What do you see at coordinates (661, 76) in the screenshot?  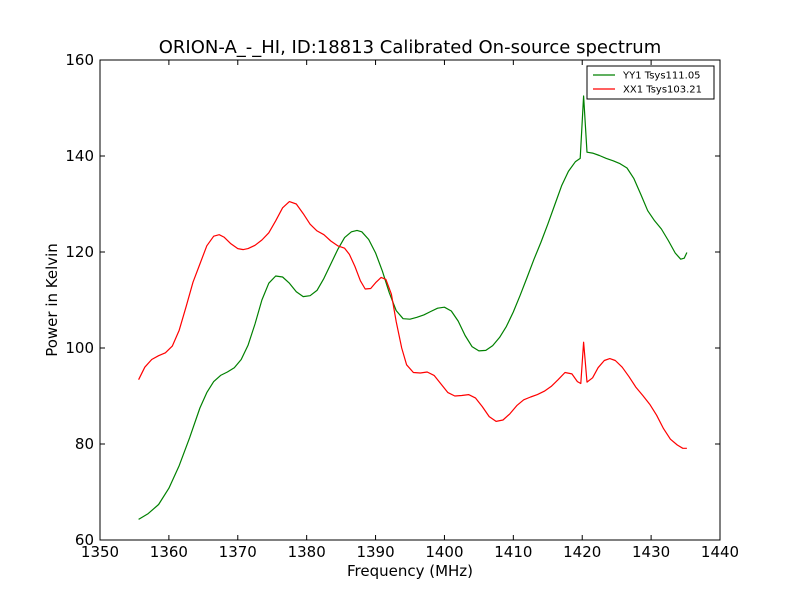 I see `legend-label-0: YY1 Tsys111.05` at bounding box center [661, 76].